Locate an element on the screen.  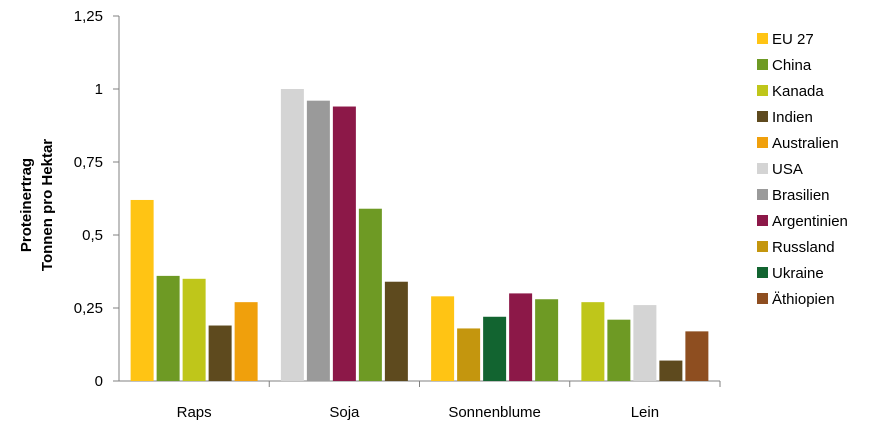
legend-label: EU 27 is located at coordinates (793, 39).